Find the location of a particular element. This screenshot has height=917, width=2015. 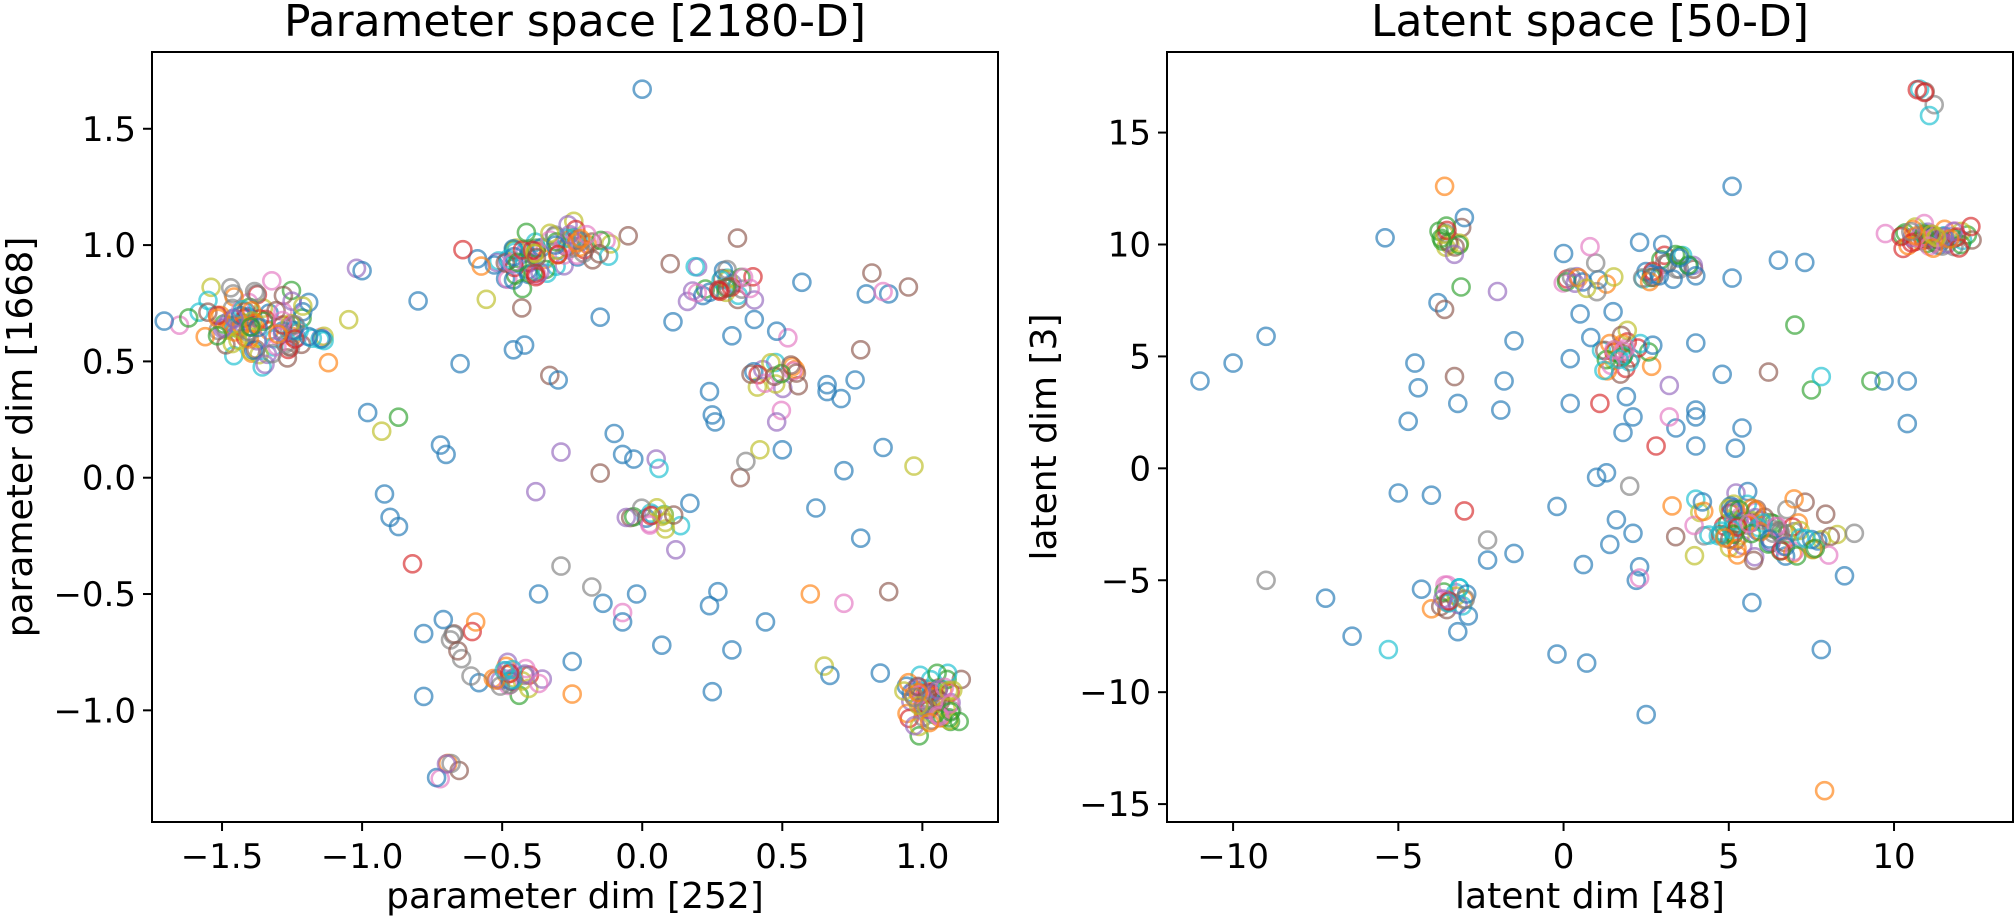

x-tick-label: 0.5 is located at coordinates (782, 857).